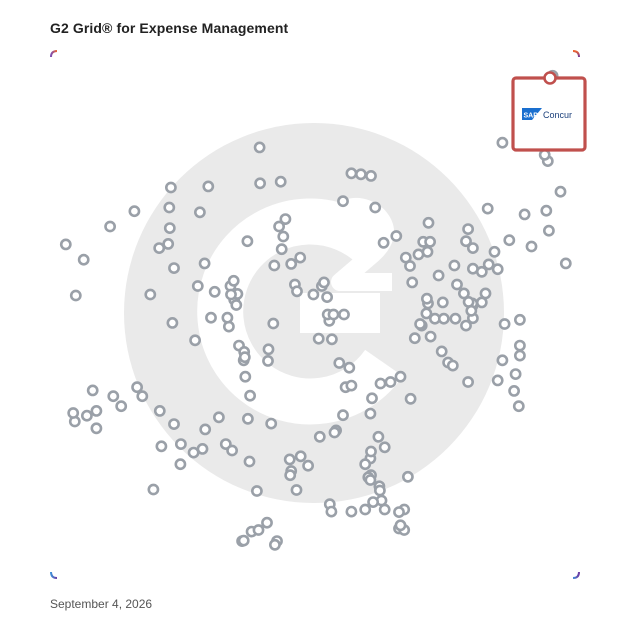 Image resolution: width=628 pixels, height=628 pixels. What do you see at coordinates (549, 111) in the screenshot?
I see `highlight-callout: SAP Concur` at bounding box center [549, 111].